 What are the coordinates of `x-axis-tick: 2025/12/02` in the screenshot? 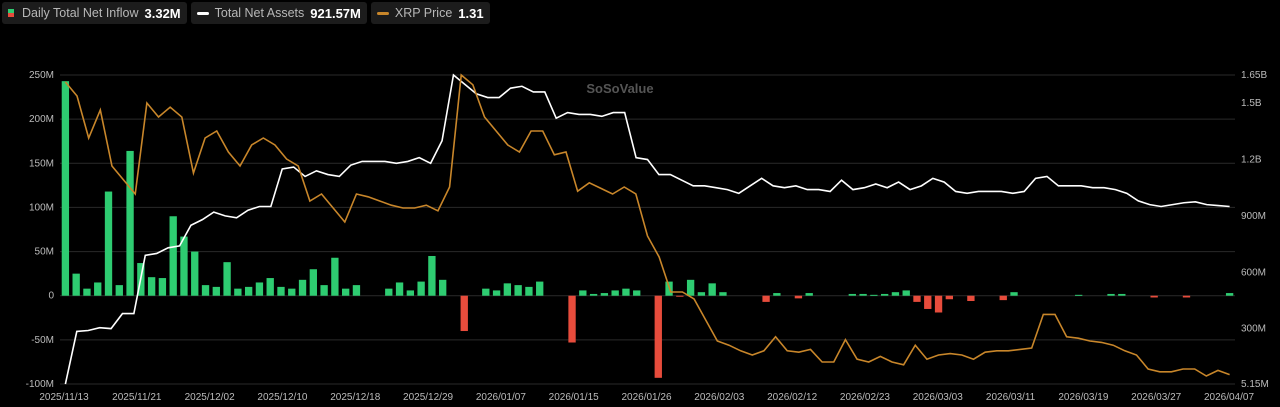 It's located at (210, 397).